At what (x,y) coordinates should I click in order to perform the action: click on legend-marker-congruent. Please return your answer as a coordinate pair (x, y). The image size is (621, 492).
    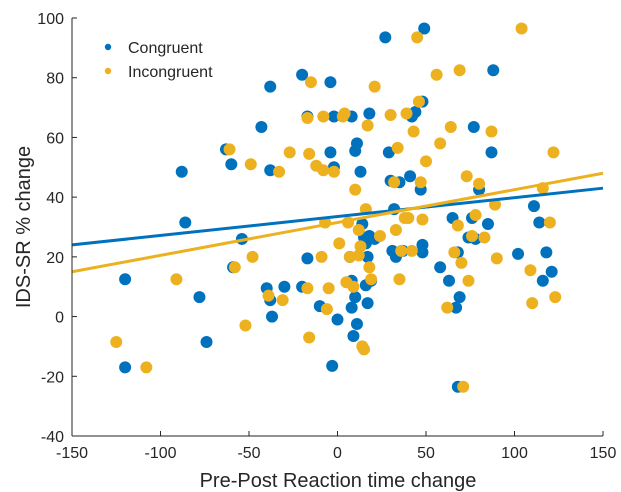
    Looking at the image, I should click on (108, 47).